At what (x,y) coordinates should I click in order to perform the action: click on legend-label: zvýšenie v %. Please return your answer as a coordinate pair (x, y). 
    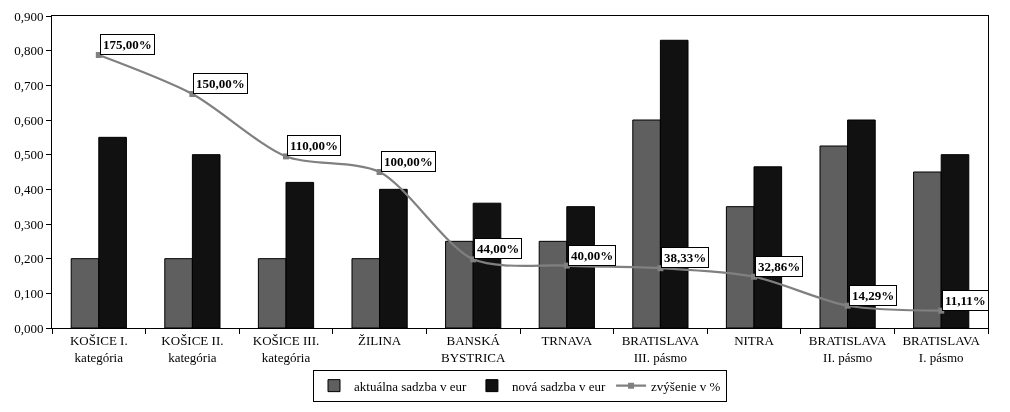
    Looking at the image, I should click on (686, 386).